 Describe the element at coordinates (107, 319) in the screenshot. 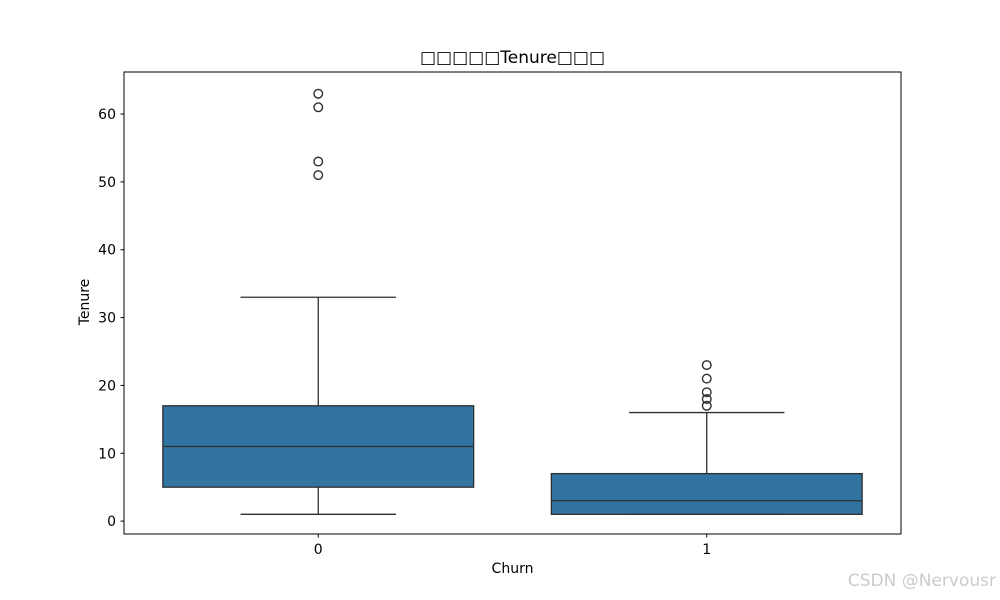

I see `y-tick-label: 30` at that location.